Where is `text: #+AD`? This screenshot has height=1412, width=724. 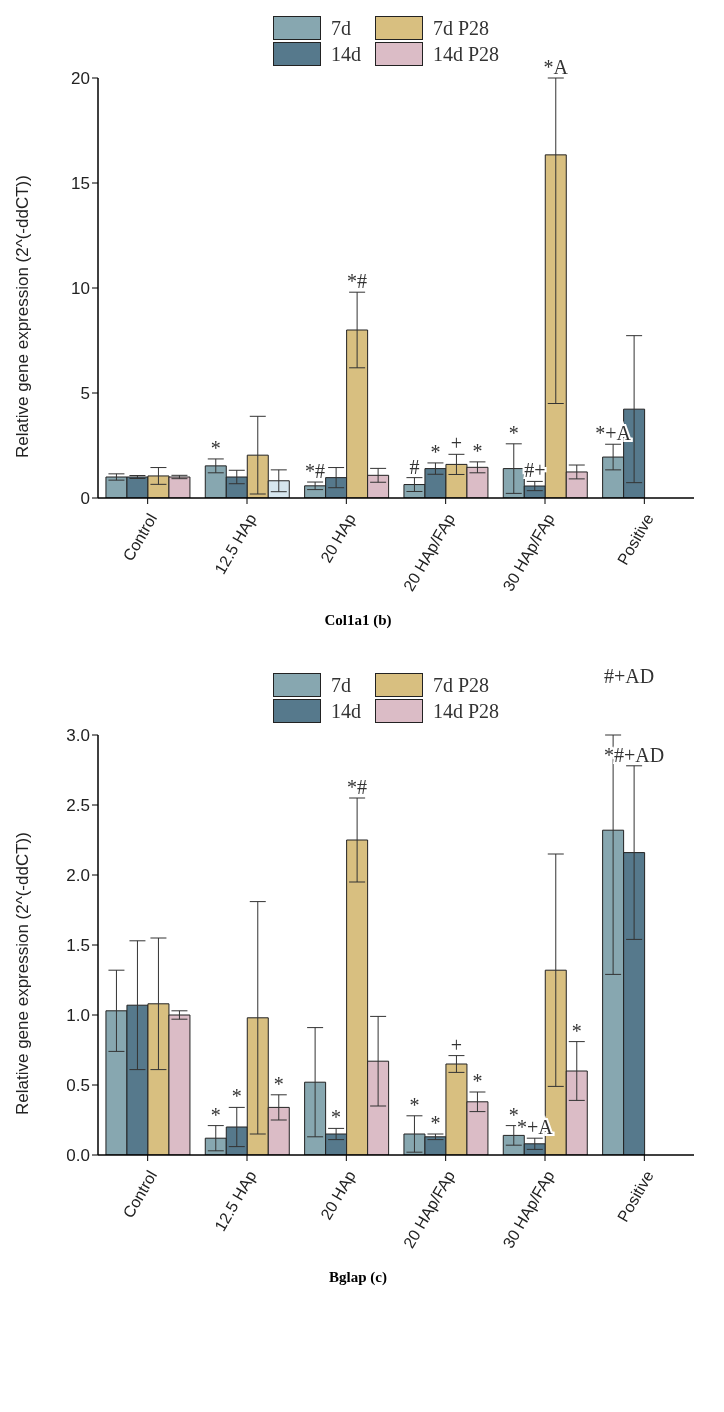
text: #+AD is located at coordinates (629, 676).